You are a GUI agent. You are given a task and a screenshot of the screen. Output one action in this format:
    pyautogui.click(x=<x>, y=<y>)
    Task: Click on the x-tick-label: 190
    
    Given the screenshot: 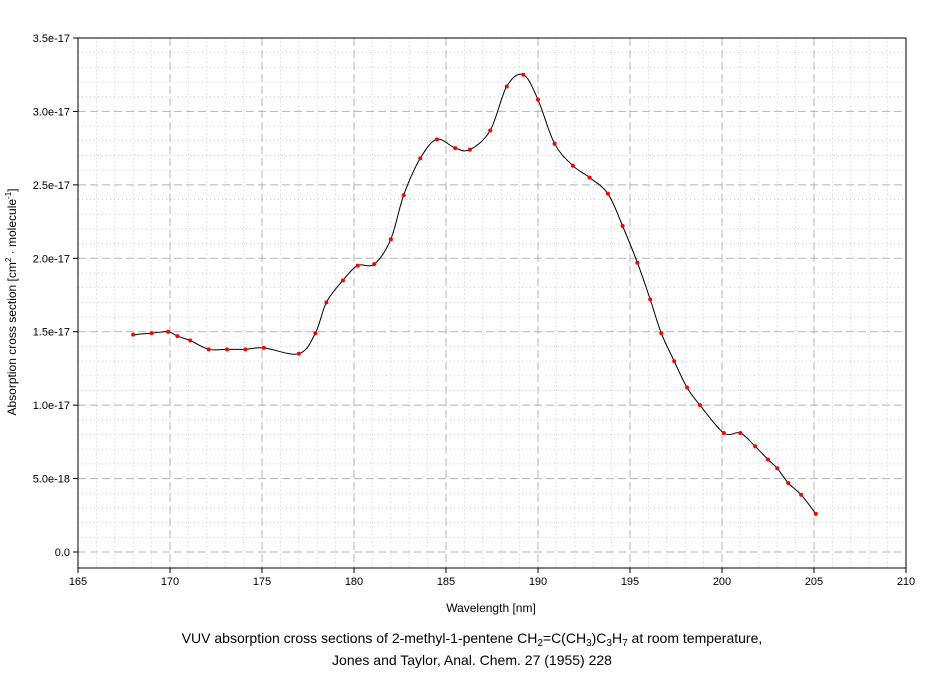 What is the action you would take?
    pyautogui.click(x=538, y=582)
    